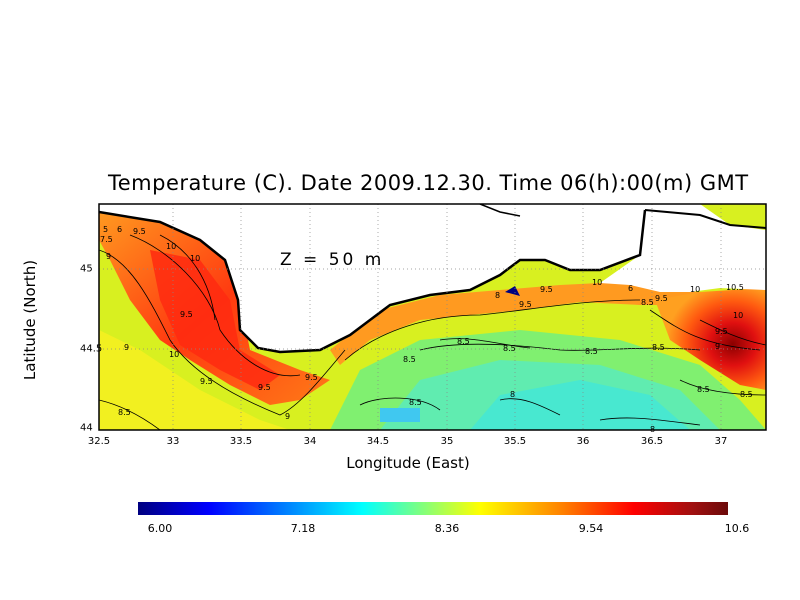  What do you see at coordinates (408, 463) in the screenshot?
I see `x-axis-label: Longitude (East)` at bounding box center [408, 463].